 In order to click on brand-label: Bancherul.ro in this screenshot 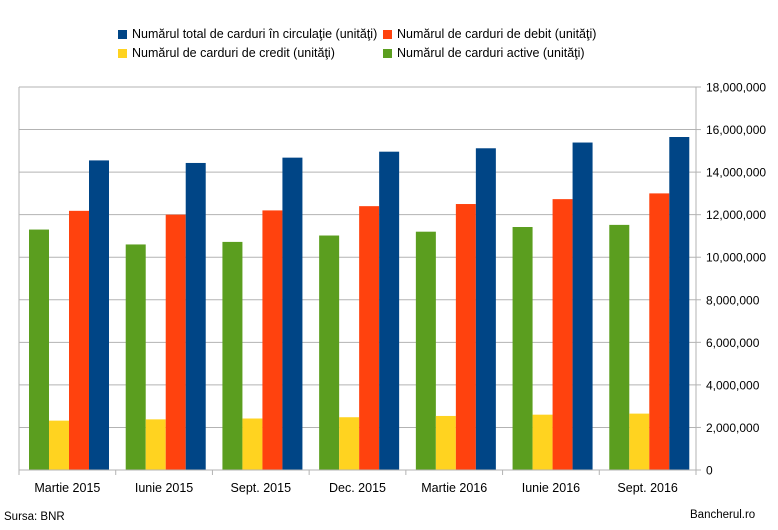, I will do `click(723, 515)`.